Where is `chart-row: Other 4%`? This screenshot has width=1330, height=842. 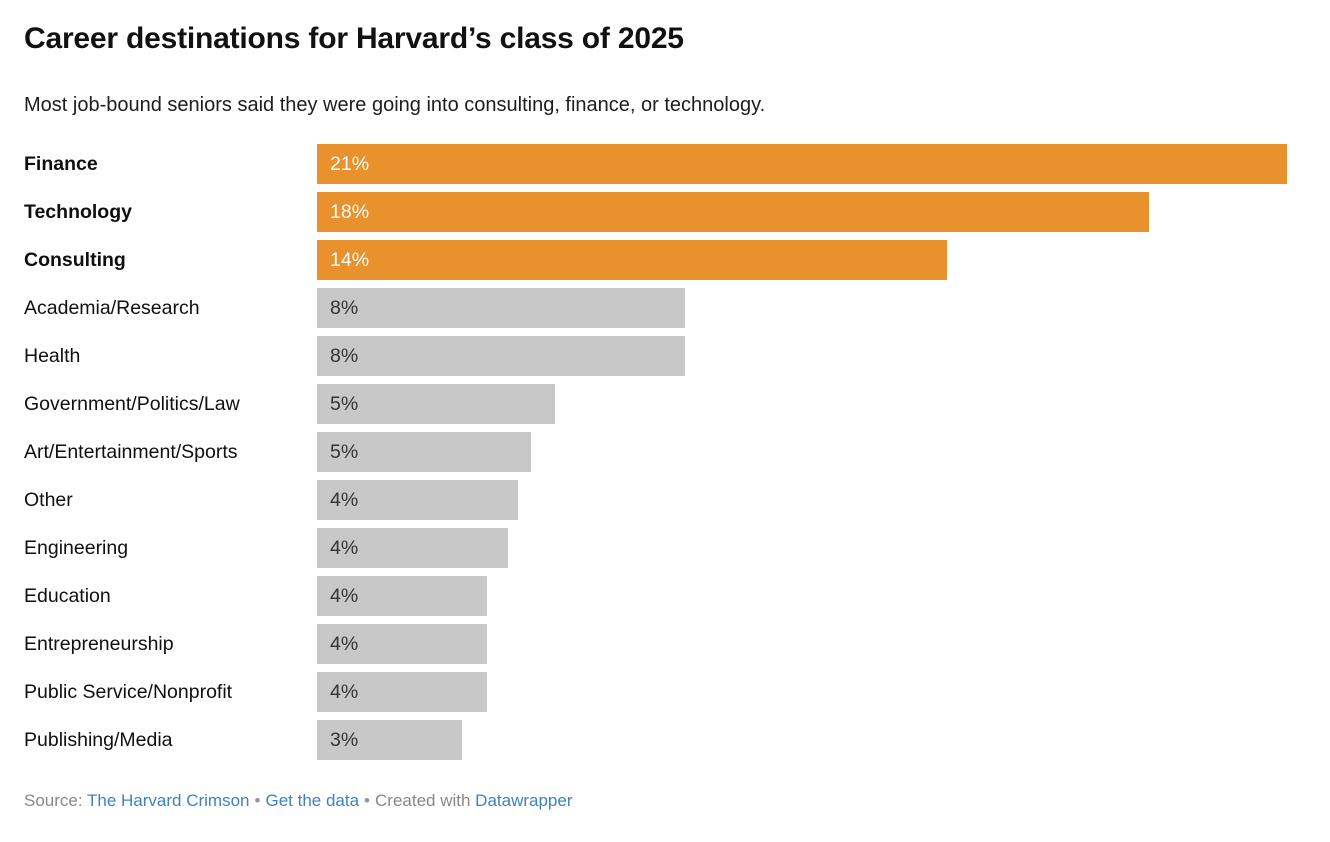
chart-row: Other 4% is located at coordinates (655, 500).